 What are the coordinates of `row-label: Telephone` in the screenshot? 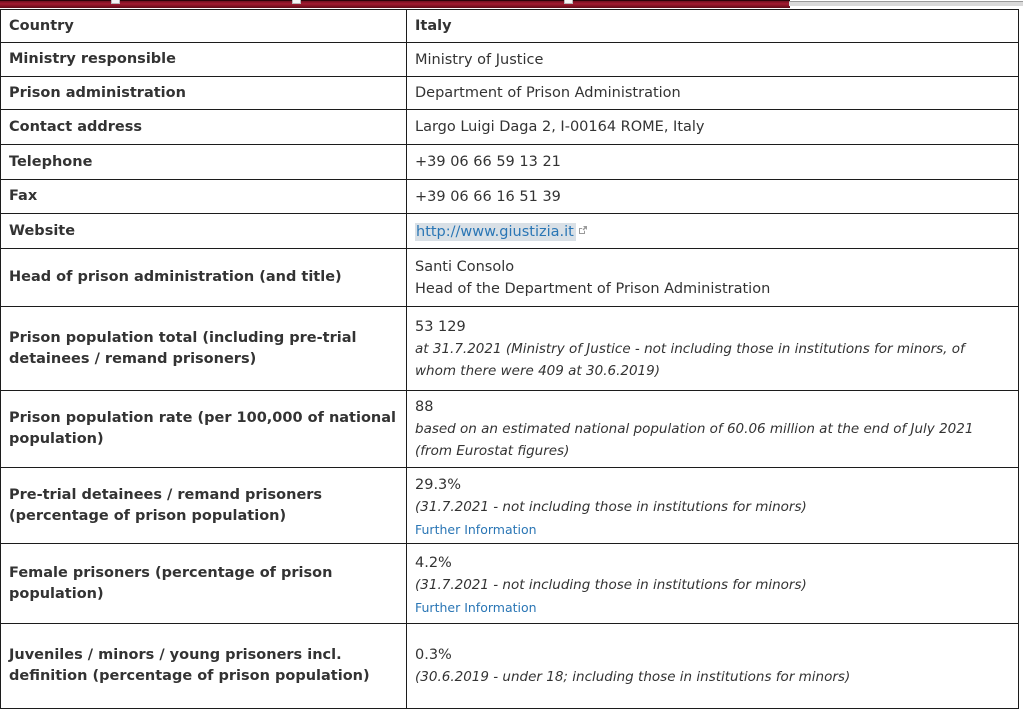 It's located at (203, 162).